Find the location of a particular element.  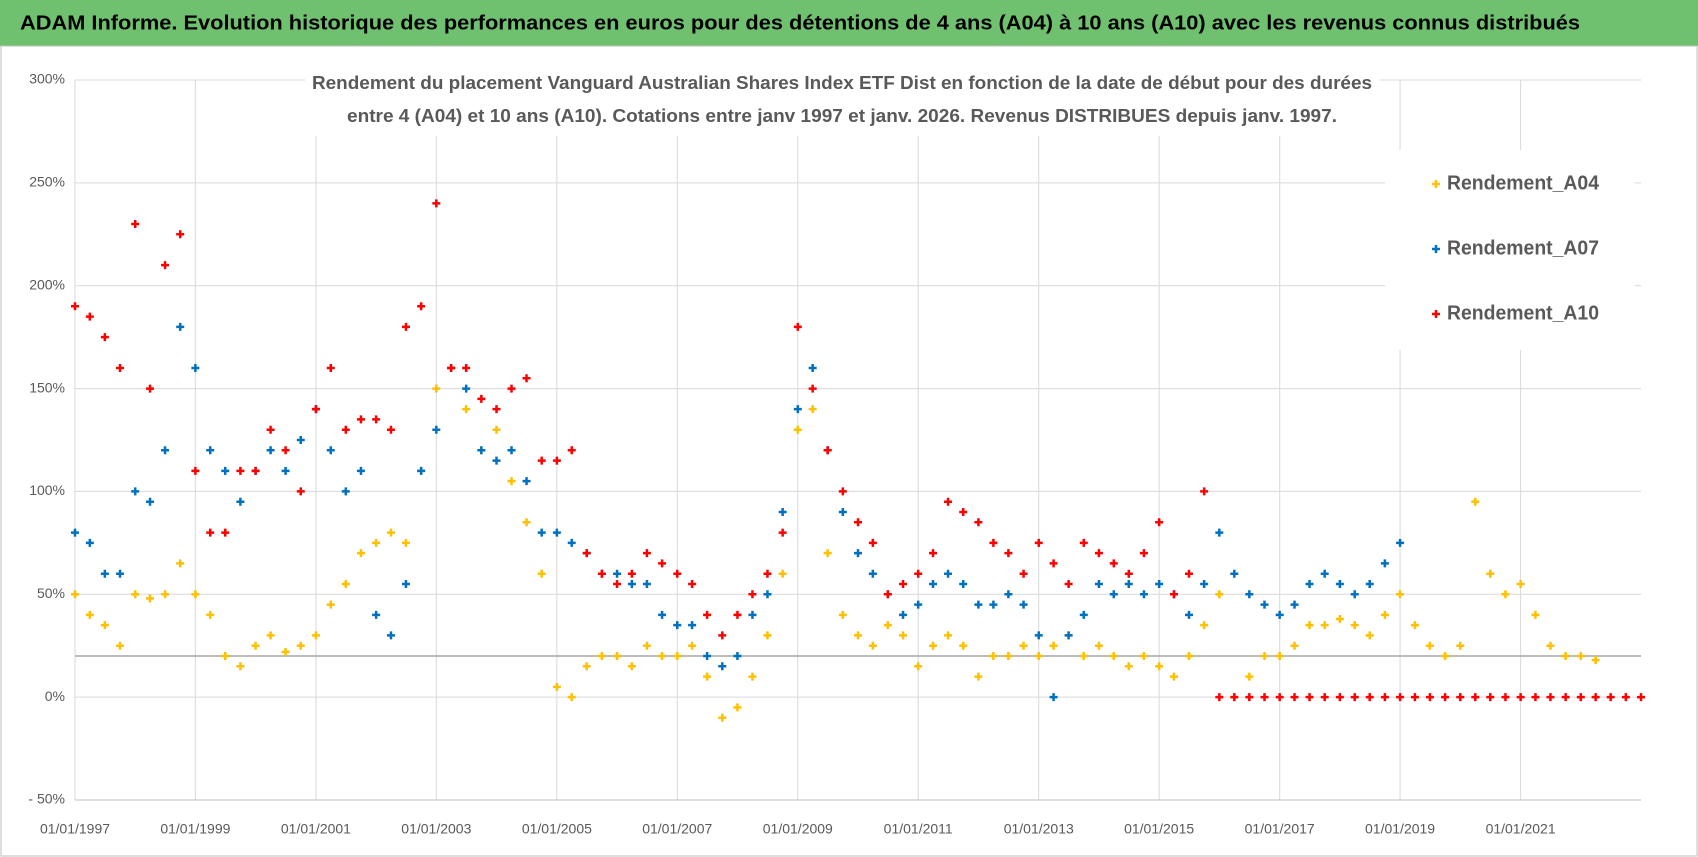

x-tick-label: 01/01/1997 is located at coordinates (75, 829).